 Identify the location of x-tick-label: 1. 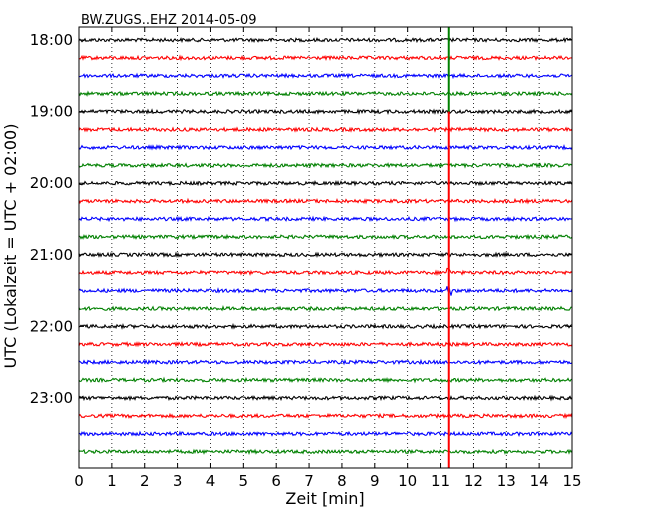
(112, 481).